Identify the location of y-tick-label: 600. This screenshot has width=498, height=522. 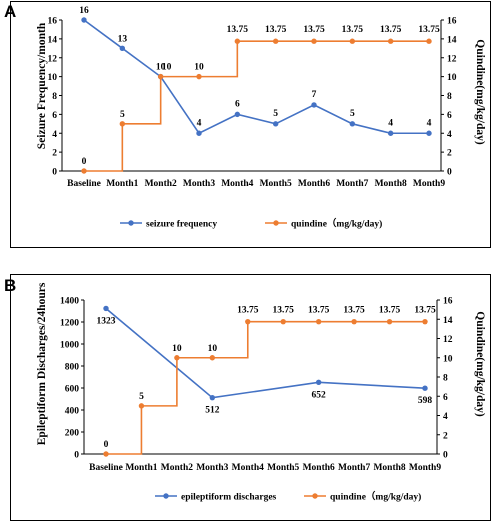
(72, 390).